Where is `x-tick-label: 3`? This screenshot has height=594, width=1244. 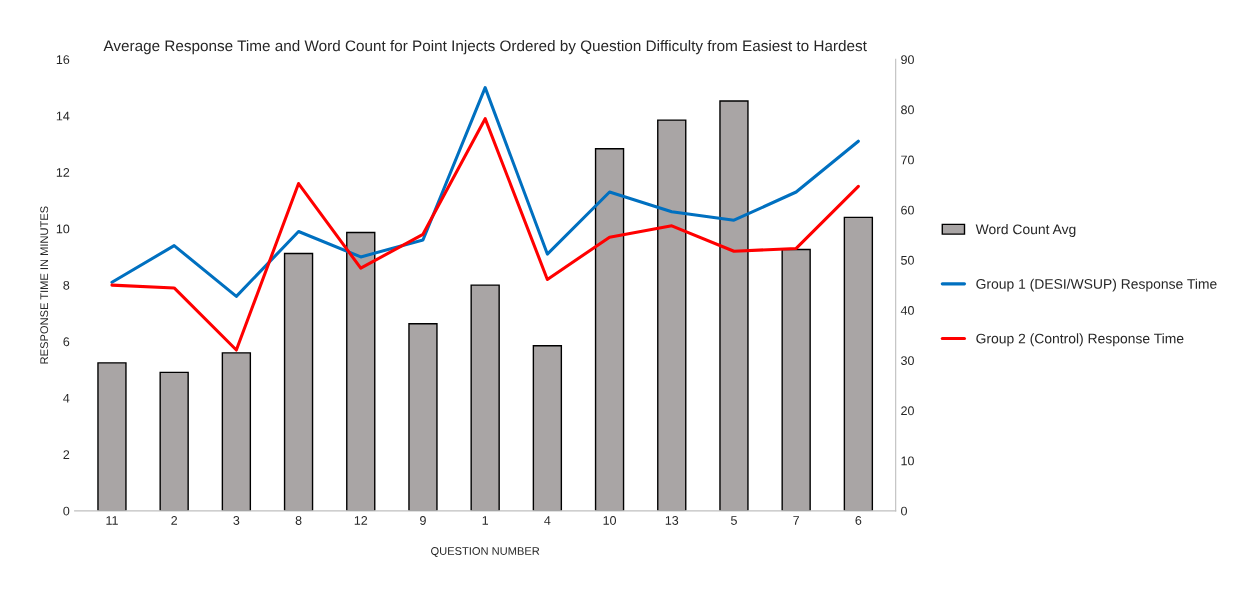
x-tick-label: 3 is located at coordinates (236, 520).